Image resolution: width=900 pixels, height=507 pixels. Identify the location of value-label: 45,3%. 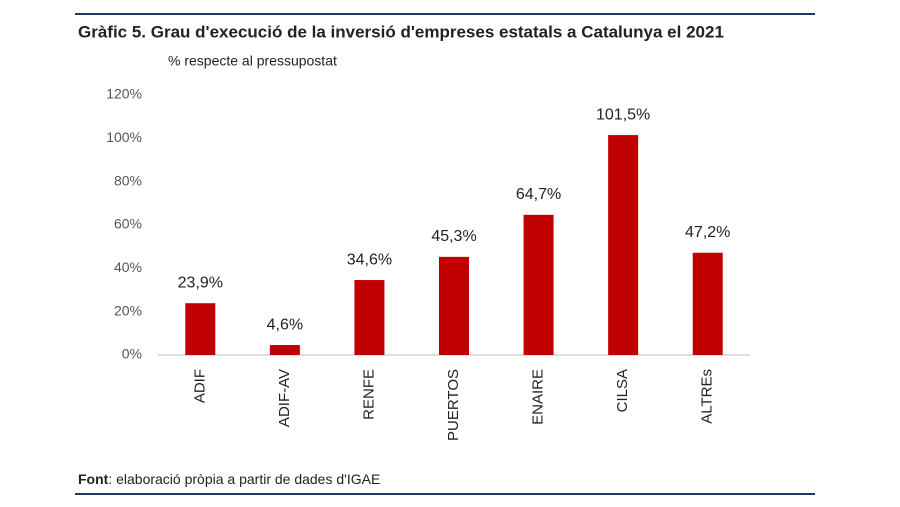
(453, 236).